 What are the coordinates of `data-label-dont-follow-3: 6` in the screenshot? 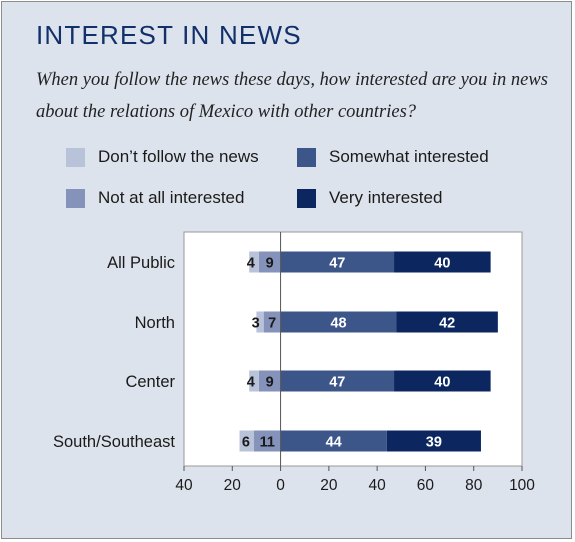 It's located at (246, 443).